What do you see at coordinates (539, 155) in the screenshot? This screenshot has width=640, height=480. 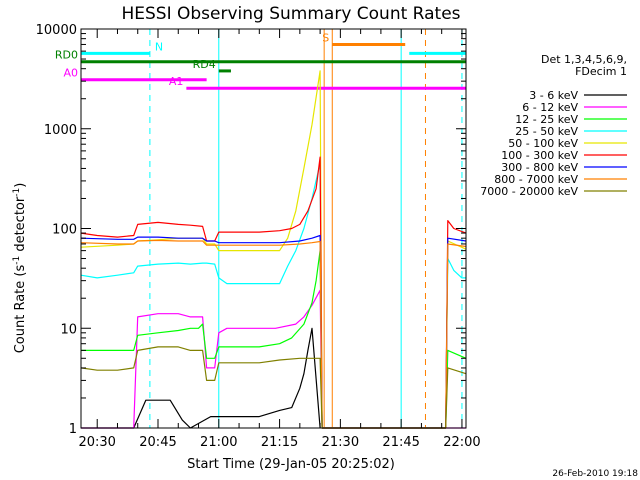 I see `legend-label: 100 - 300 keV` at bounding box center [539, 155].